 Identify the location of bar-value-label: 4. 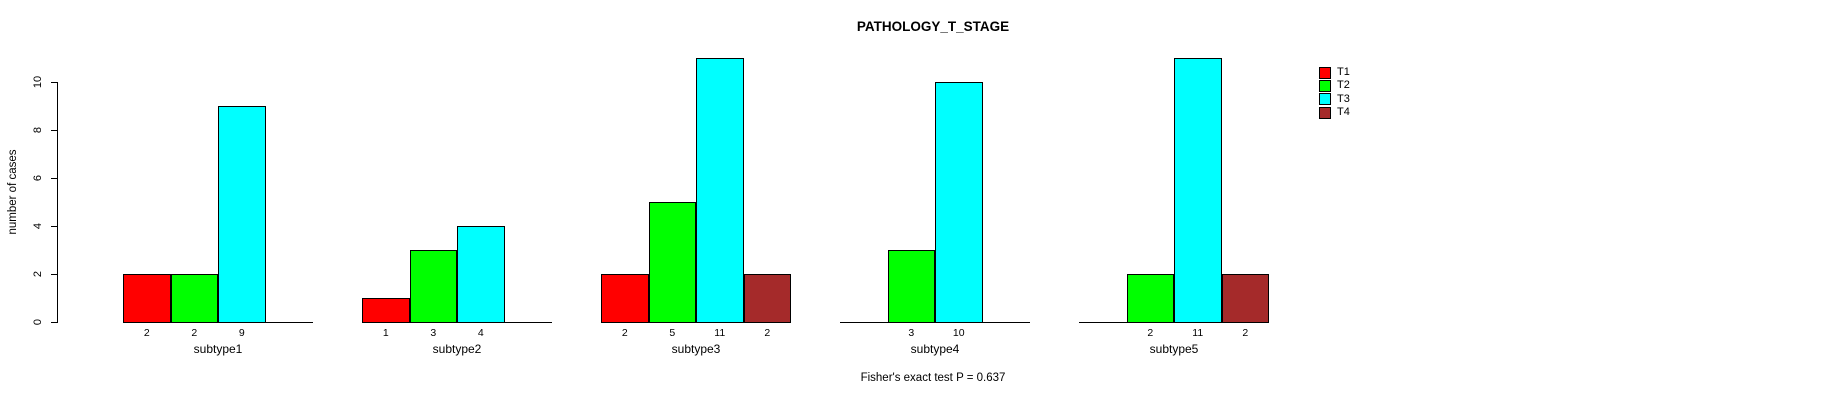
(480, 333).